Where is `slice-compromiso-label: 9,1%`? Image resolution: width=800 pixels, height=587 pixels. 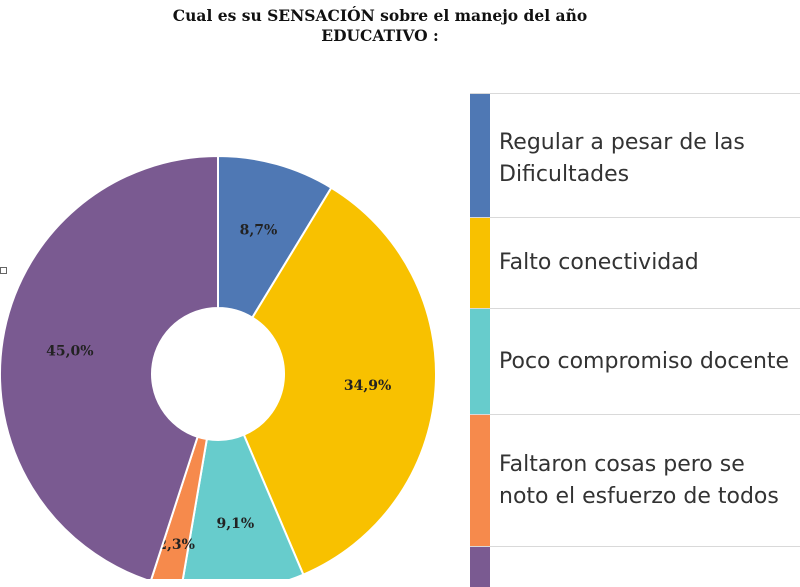
slice-compromiso-label: 9,1% is located at coordinates (236, 524).